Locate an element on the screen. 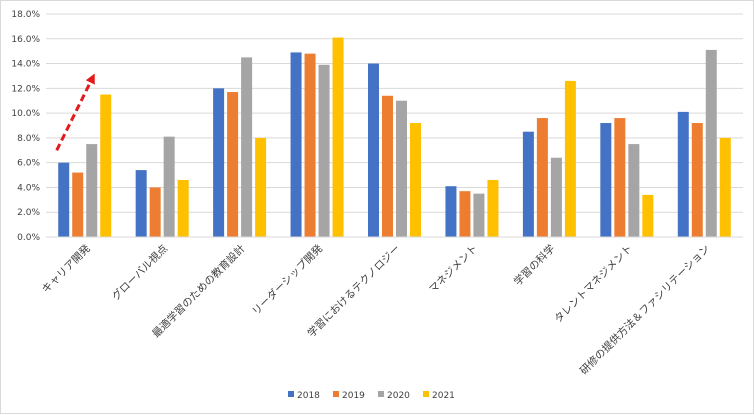  category-label: キャリア開発 is located at coordinates (66, 269).